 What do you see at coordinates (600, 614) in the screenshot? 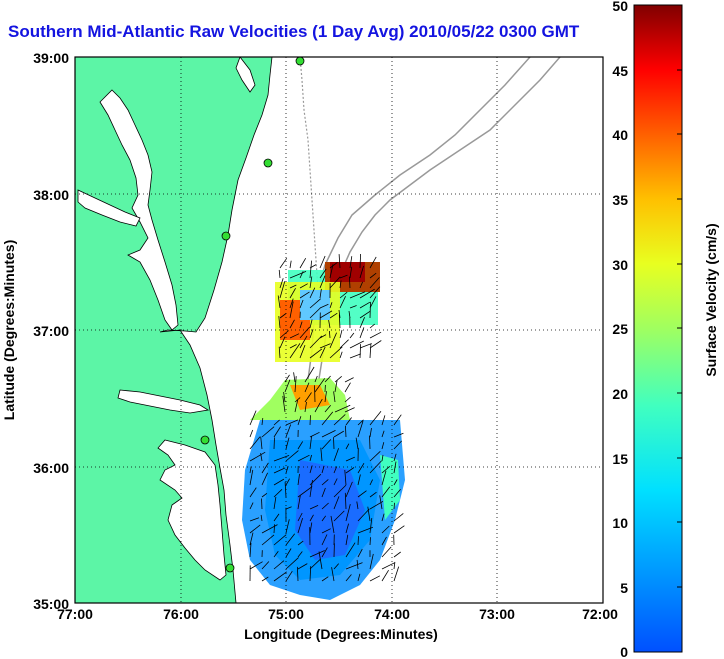
I see `x-tick-label: 72:00` at bounding box center [600, 614].